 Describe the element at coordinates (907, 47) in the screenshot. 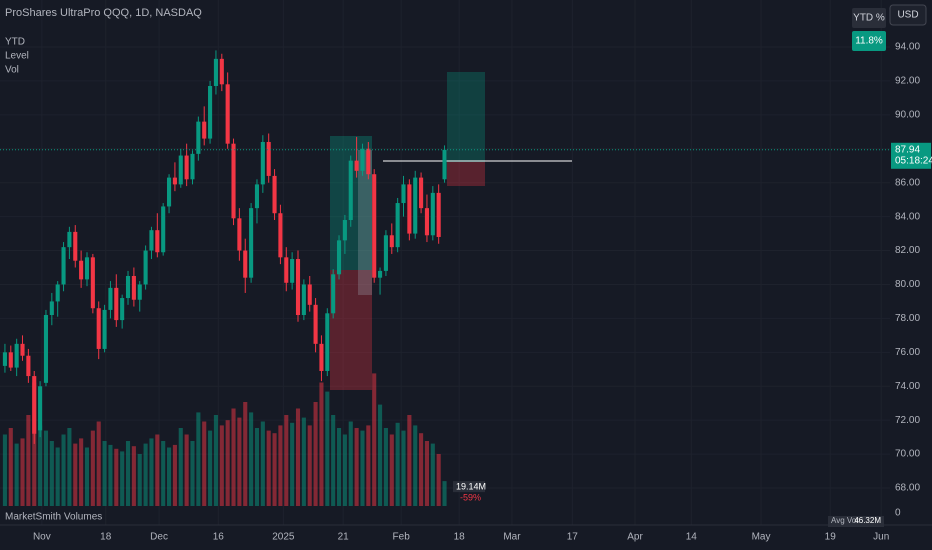

I see `y-tick-label: 94.00` at that location.